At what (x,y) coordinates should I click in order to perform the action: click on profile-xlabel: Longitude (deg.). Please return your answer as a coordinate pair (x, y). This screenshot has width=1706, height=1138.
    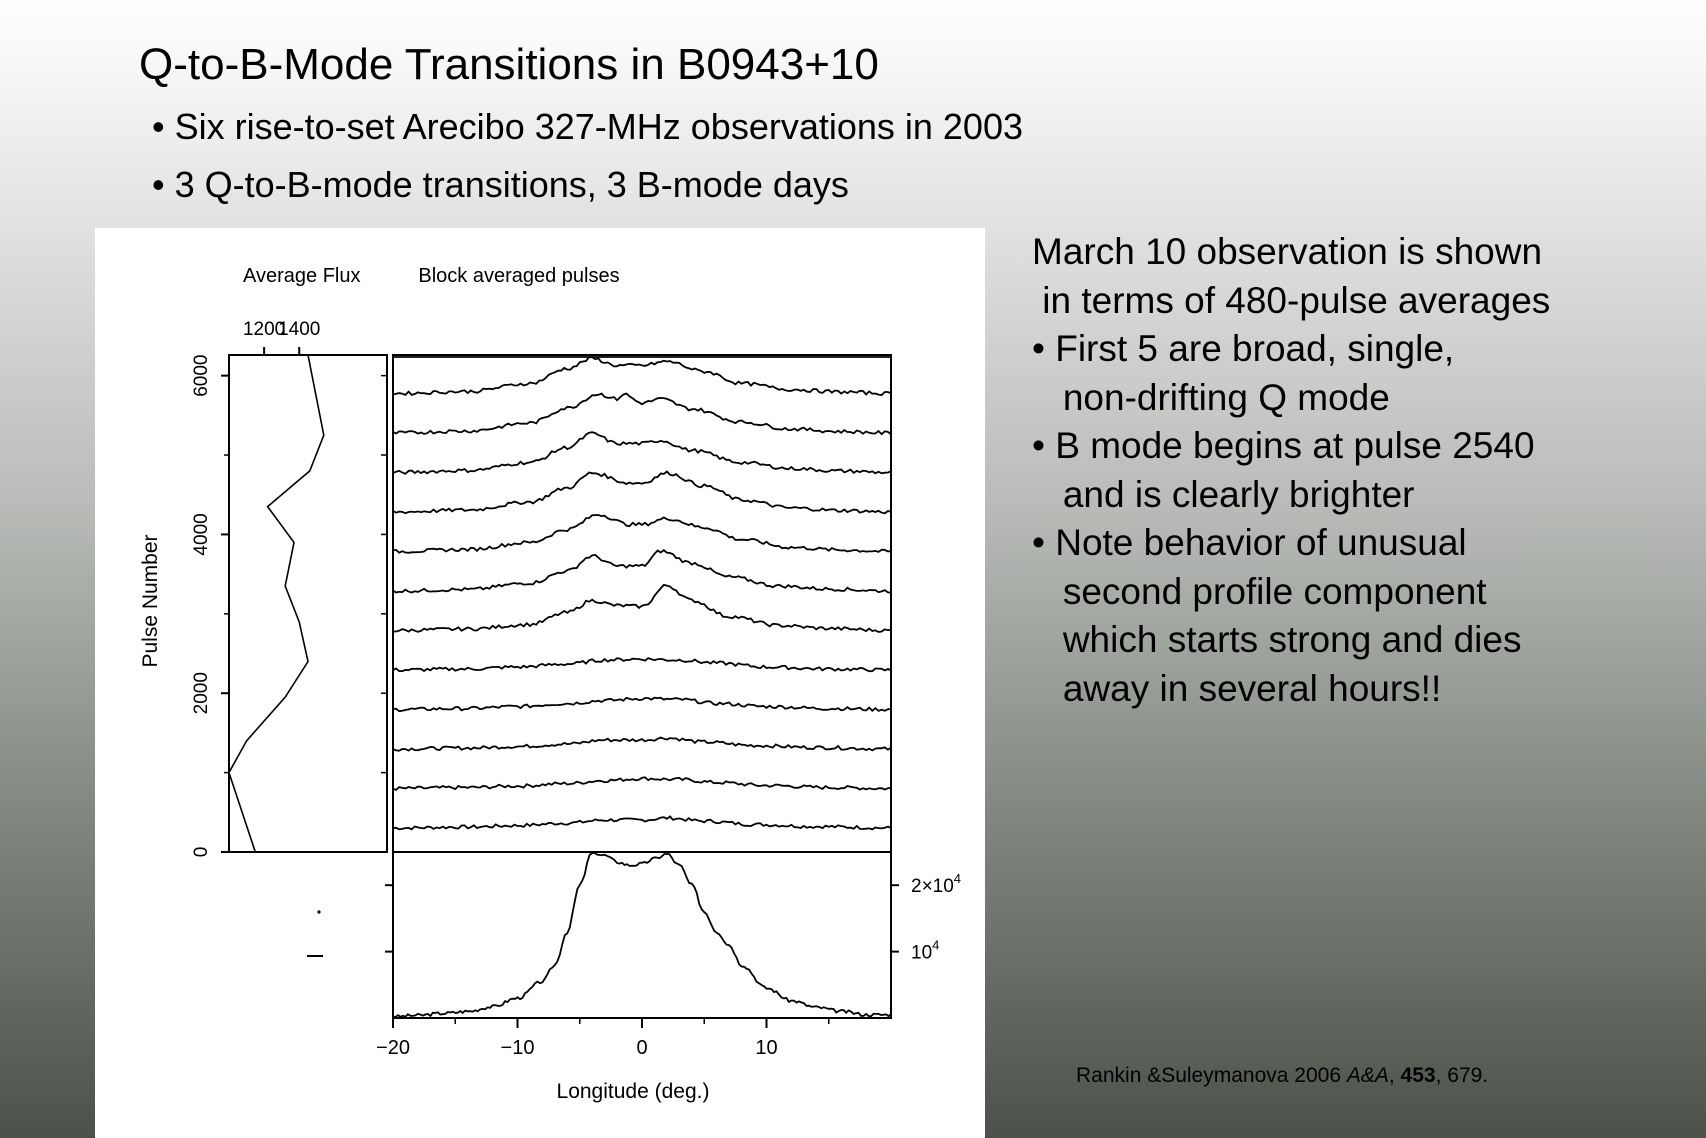
    Looking at the image, I should click on (633, 1091).